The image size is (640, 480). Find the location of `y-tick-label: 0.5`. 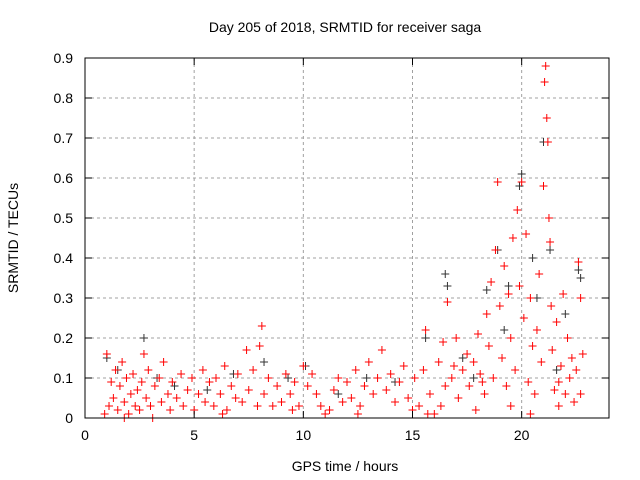

y-tick-label: 0.5 is located at coordinates (64, 218).